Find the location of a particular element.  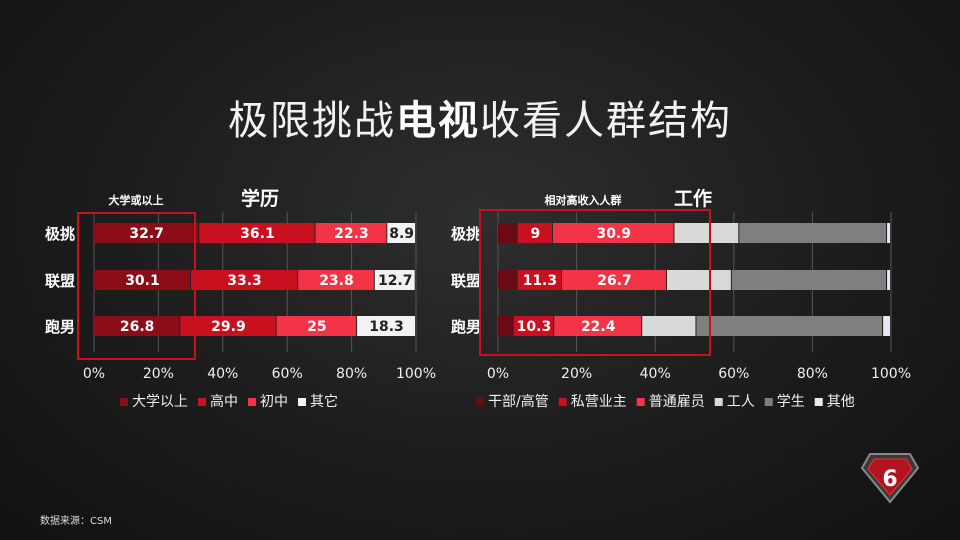

data-label: 26.7 is located at coordinates (614, 281).